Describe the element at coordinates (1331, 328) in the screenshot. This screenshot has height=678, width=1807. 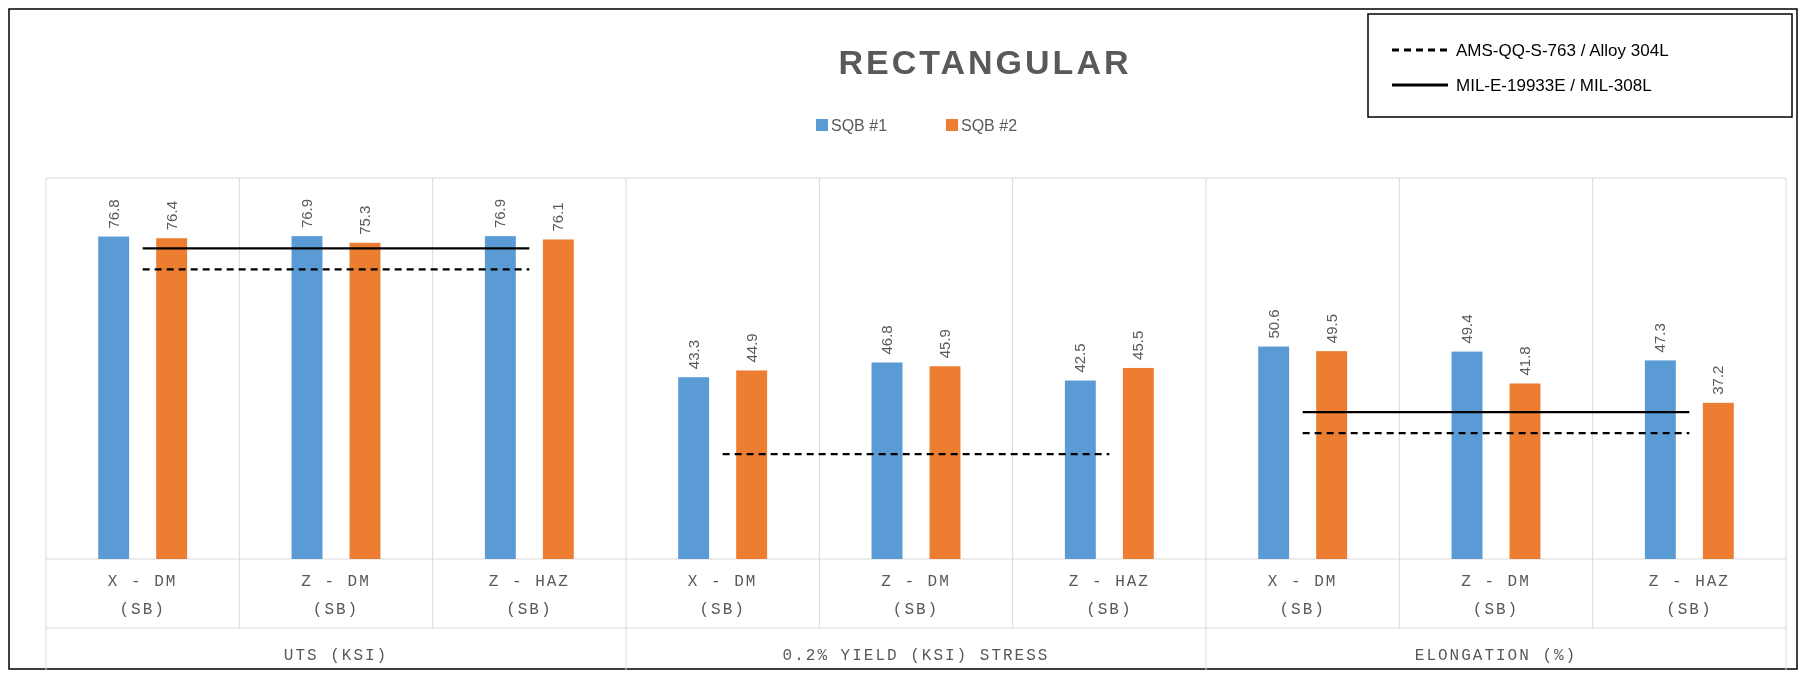
I see `data-label: 49.5` at that location.